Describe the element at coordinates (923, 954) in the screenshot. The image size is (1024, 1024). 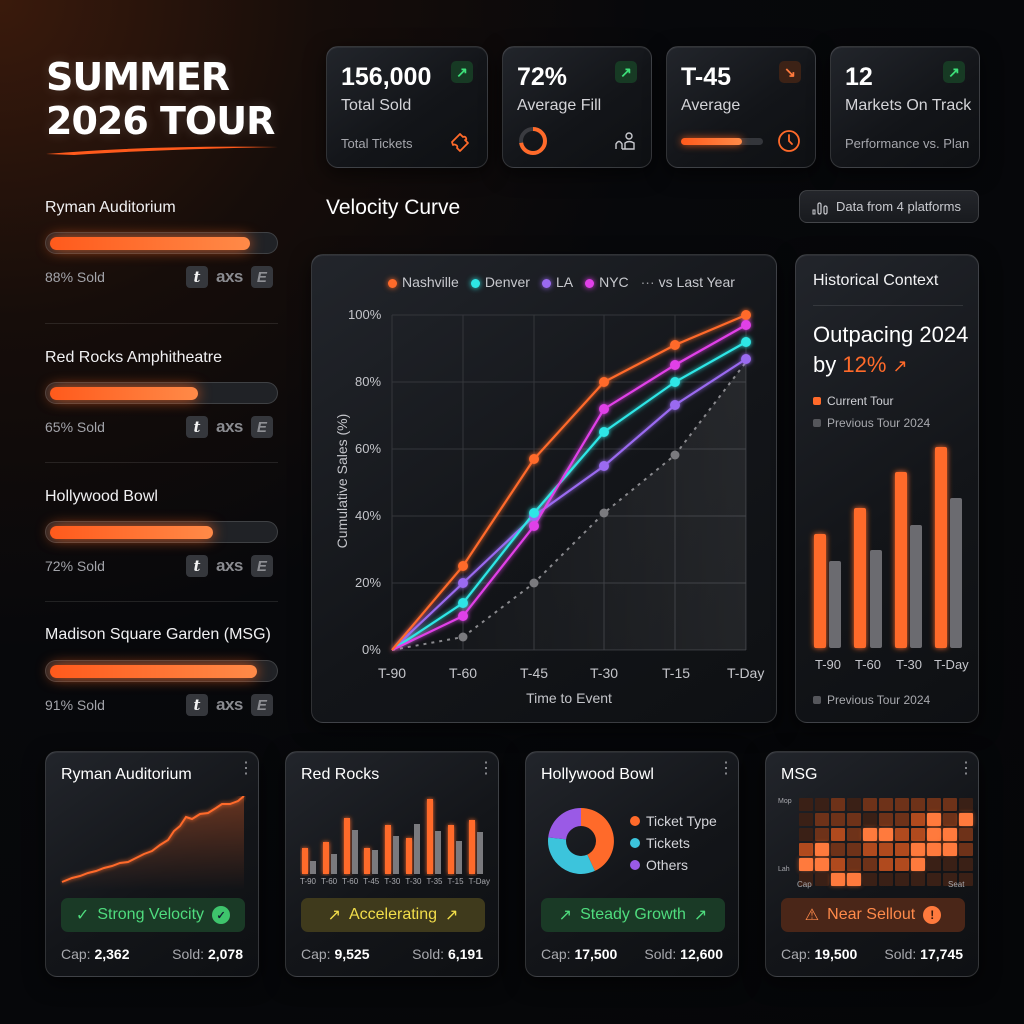
I see `sold: Sold: 17,745` at that location.